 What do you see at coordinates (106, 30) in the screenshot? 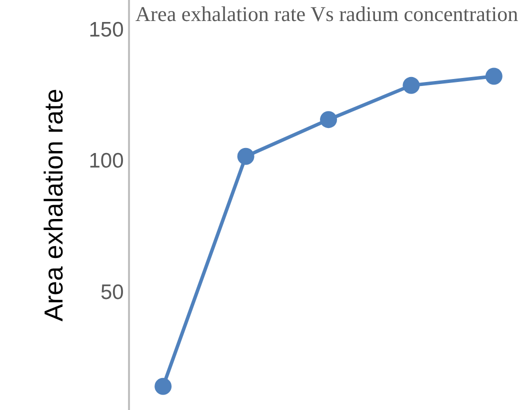
I see `y-tick-label: 150` at bounding box center [106, 30].